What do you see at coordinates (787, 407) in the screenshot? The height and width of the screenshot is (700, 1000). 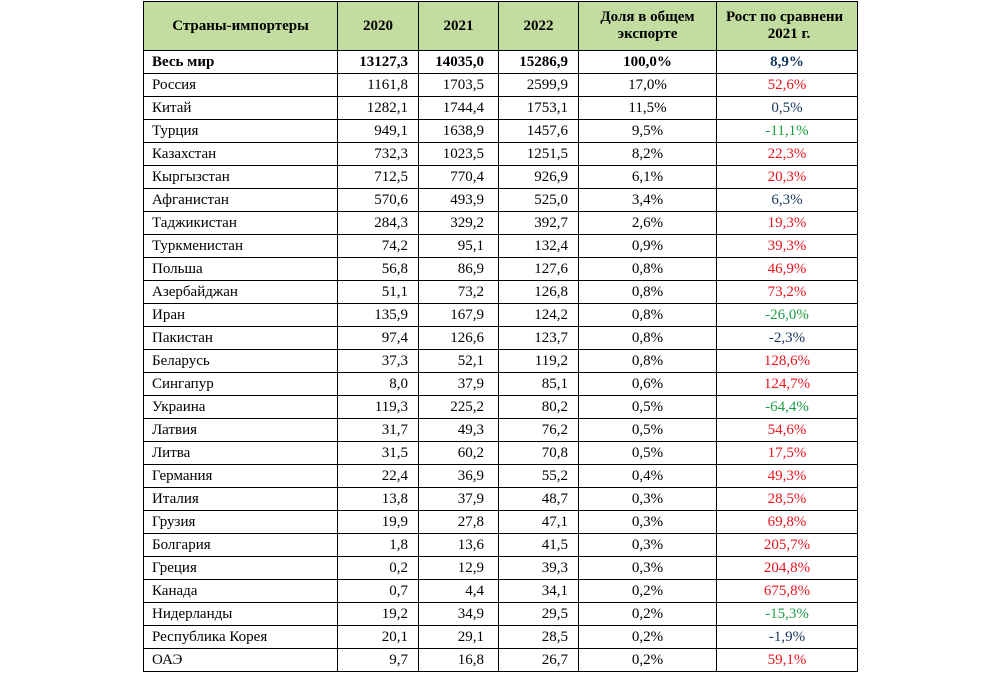 I see `cell-growth: -64,4%` at bounding box center [787, 407].